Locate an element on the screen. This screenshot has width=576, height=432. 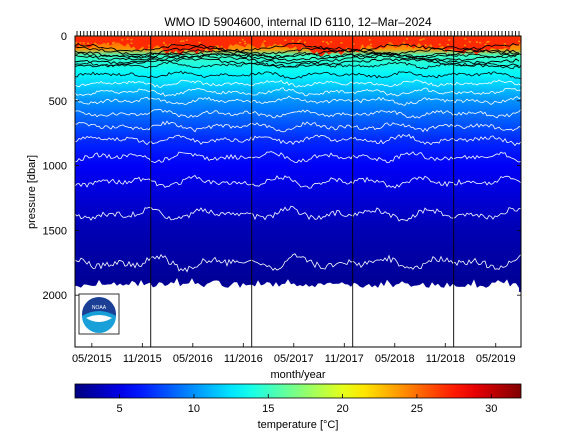
mixed-layer-band is located at coordinates (298, 46).